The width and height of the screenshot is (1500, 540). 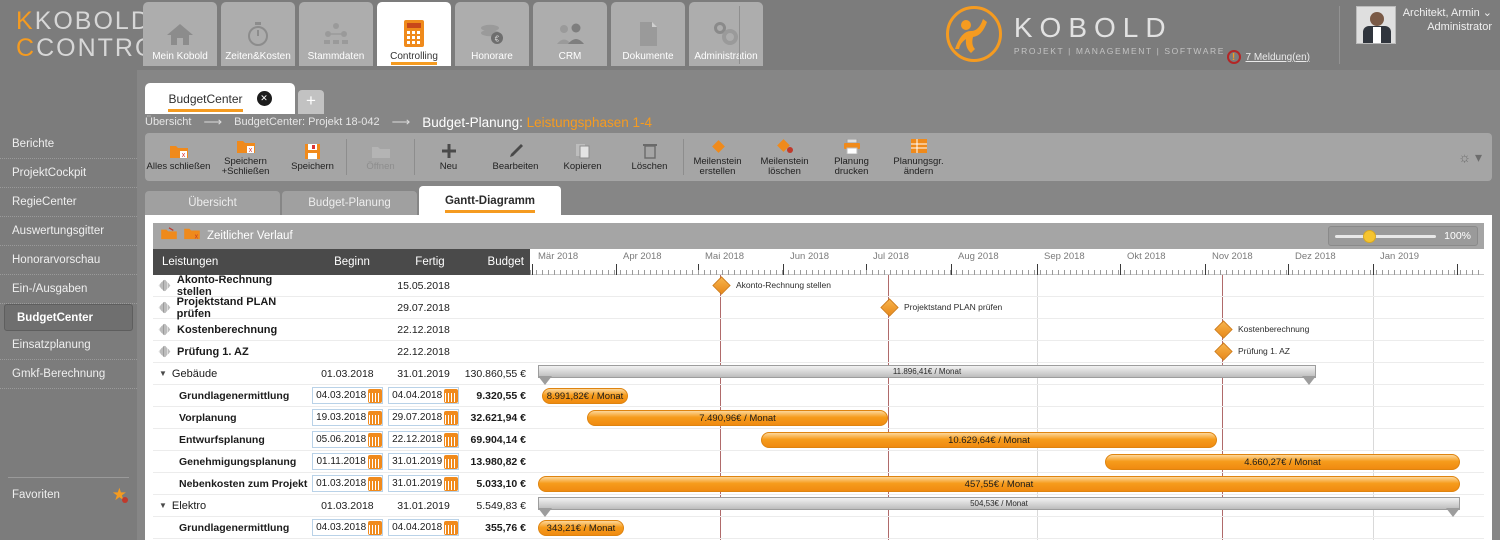 What do you see at coordinates (180, 34) in the screenshot?
I see `nav-tab-mein-kobold: Mein Kobold` at bounding box center [180, 34].